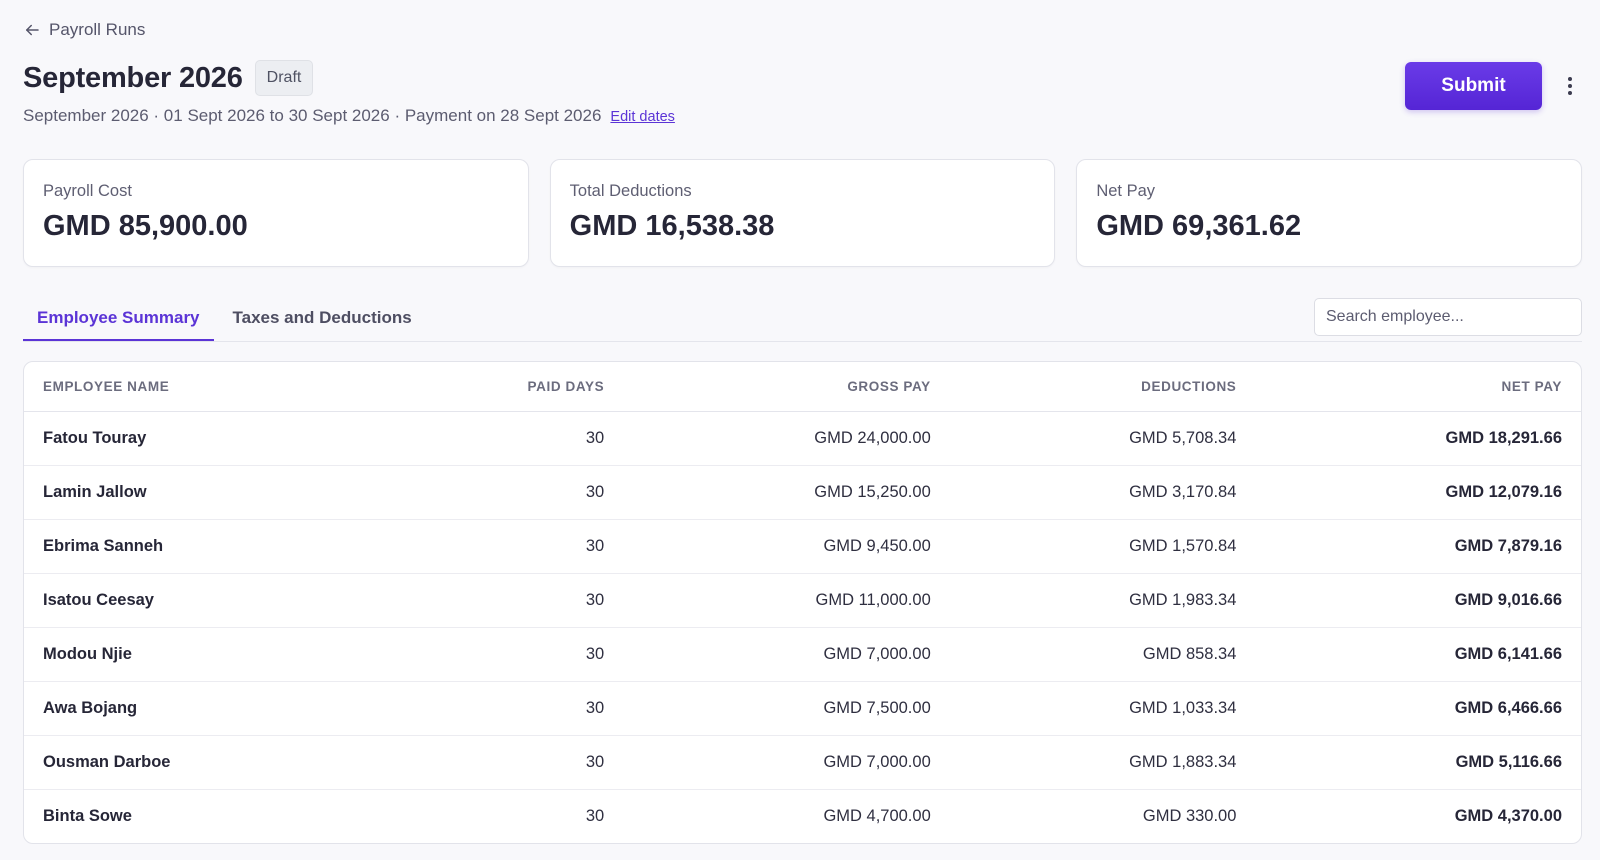  I want to click on search-employee-input, so click(1448, 317).